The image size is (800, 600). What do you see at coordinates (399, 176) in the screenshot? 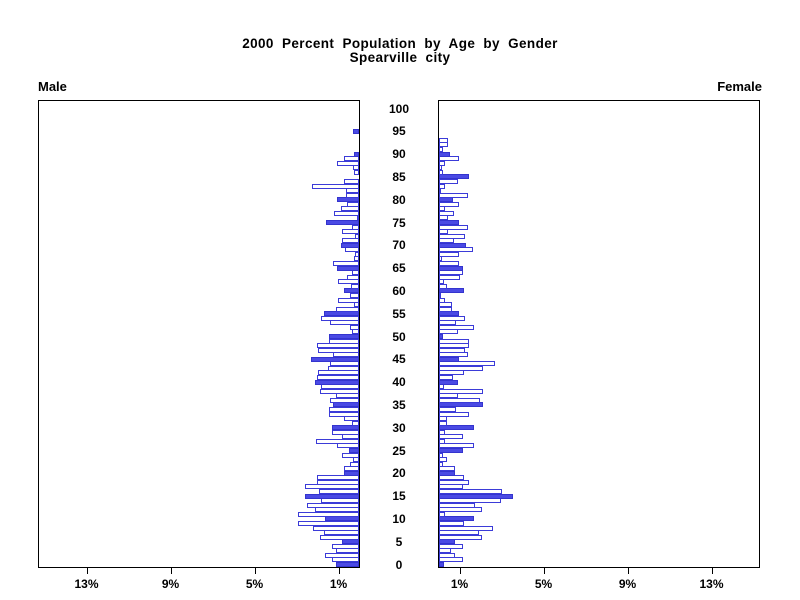
I see `age-tick-label-85: 85` at bounding box center [399, 176].